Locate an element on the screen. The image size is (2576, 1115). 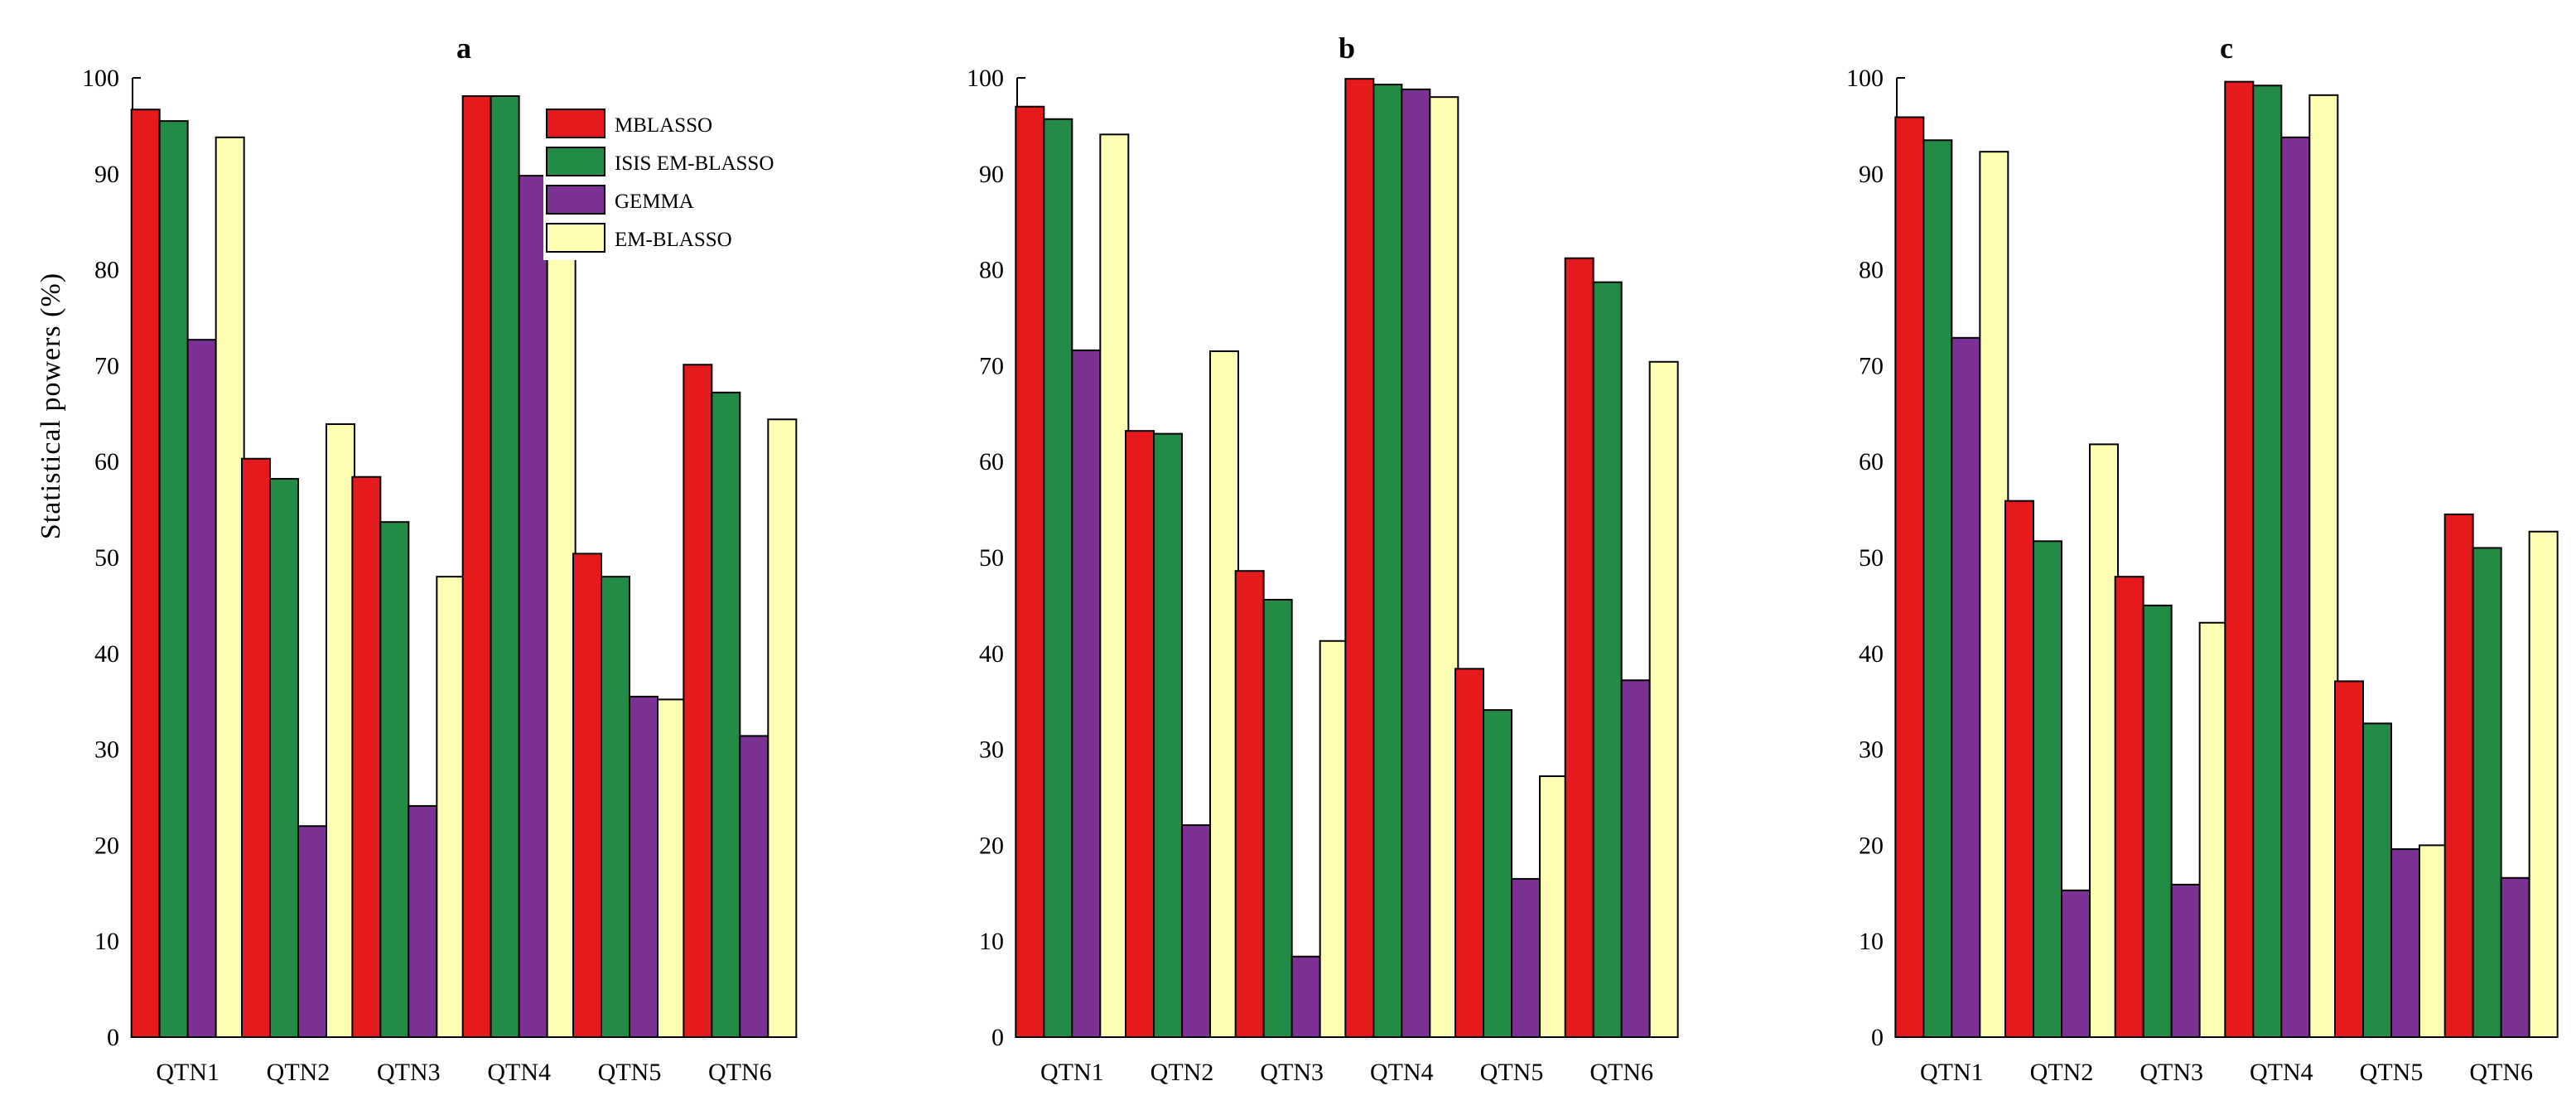
legend-label: MBLASSO is located at coordinates (663, 125).